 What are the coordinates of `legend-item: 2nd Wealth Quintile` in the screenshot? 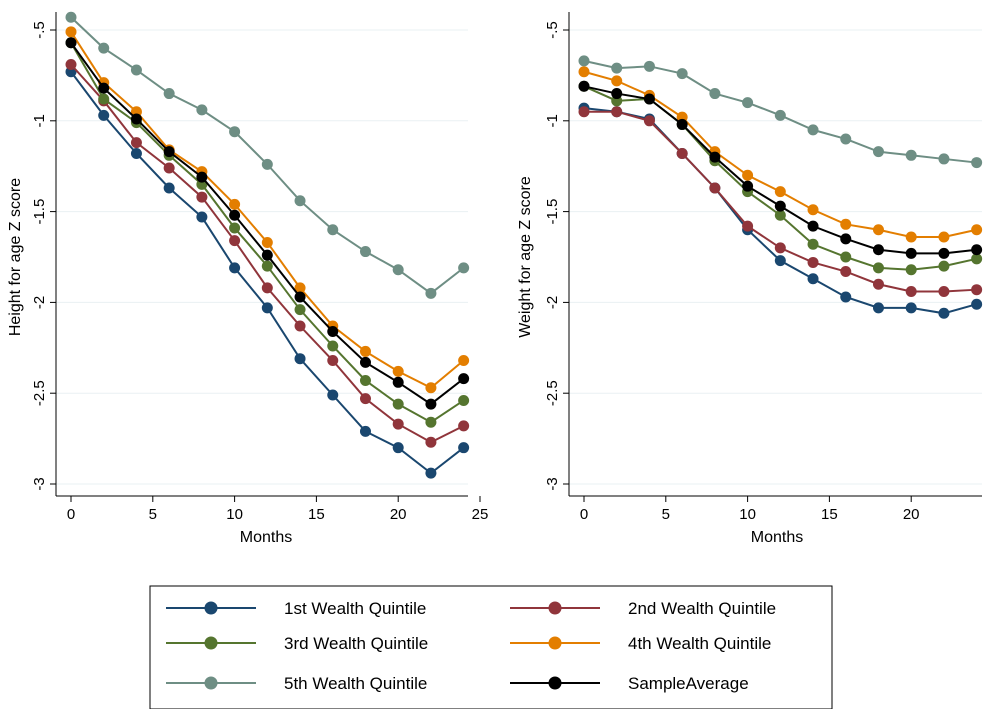 It's located at (643, 608).